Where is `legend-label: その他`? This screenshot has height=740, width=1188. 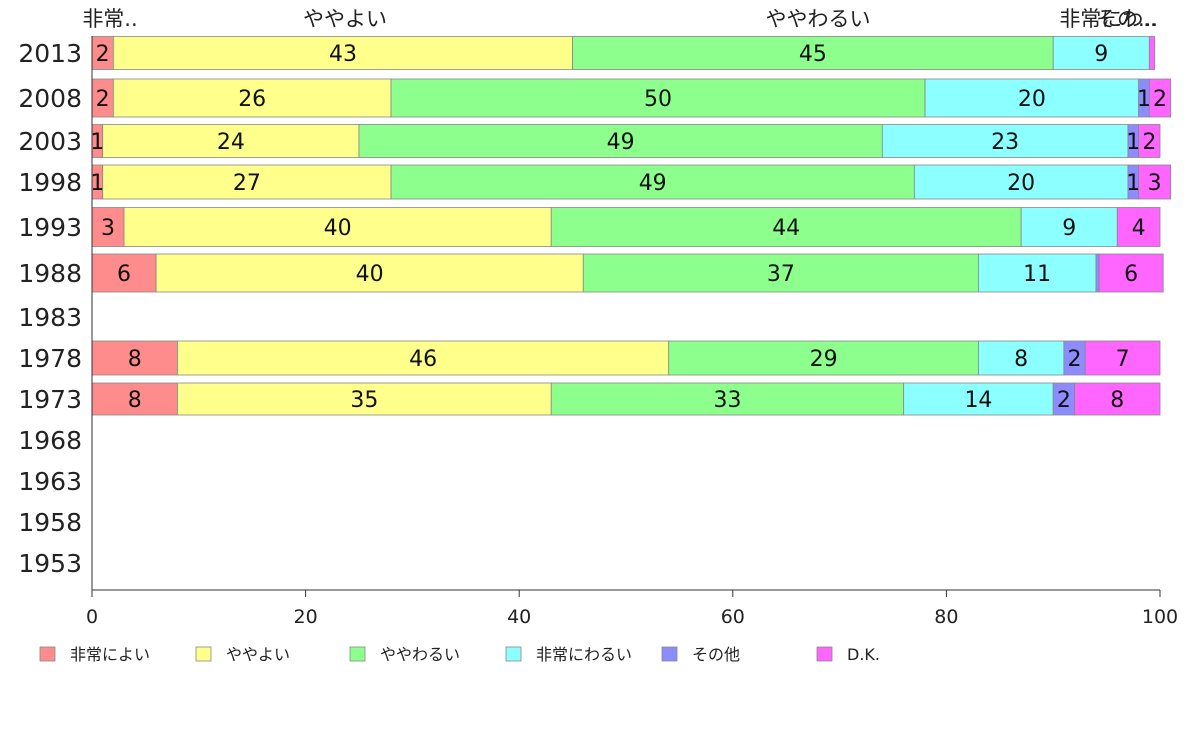
legend-label: その他 is located at coordinates (716, 654).